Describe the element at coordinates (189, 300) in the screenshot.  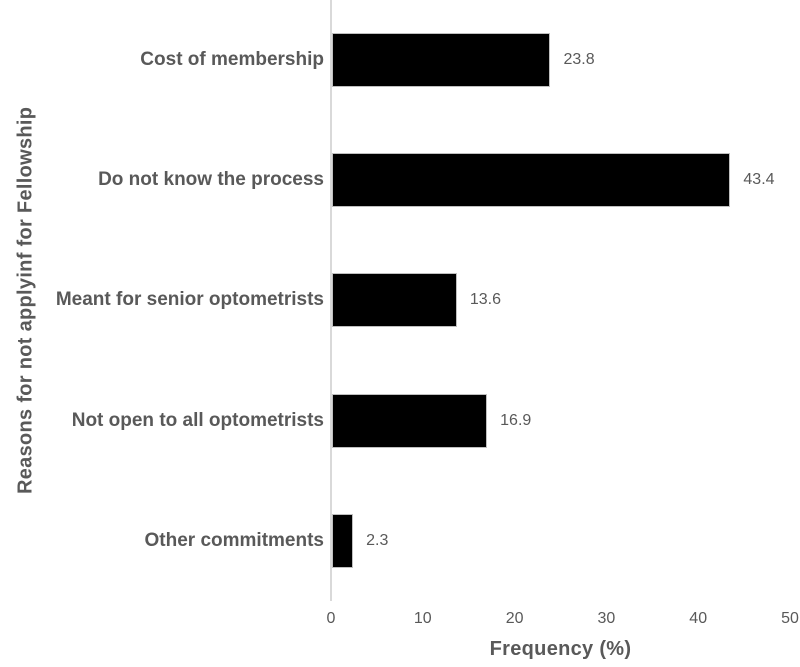
I see `category-label: Meant for senior optometrists` at that location.